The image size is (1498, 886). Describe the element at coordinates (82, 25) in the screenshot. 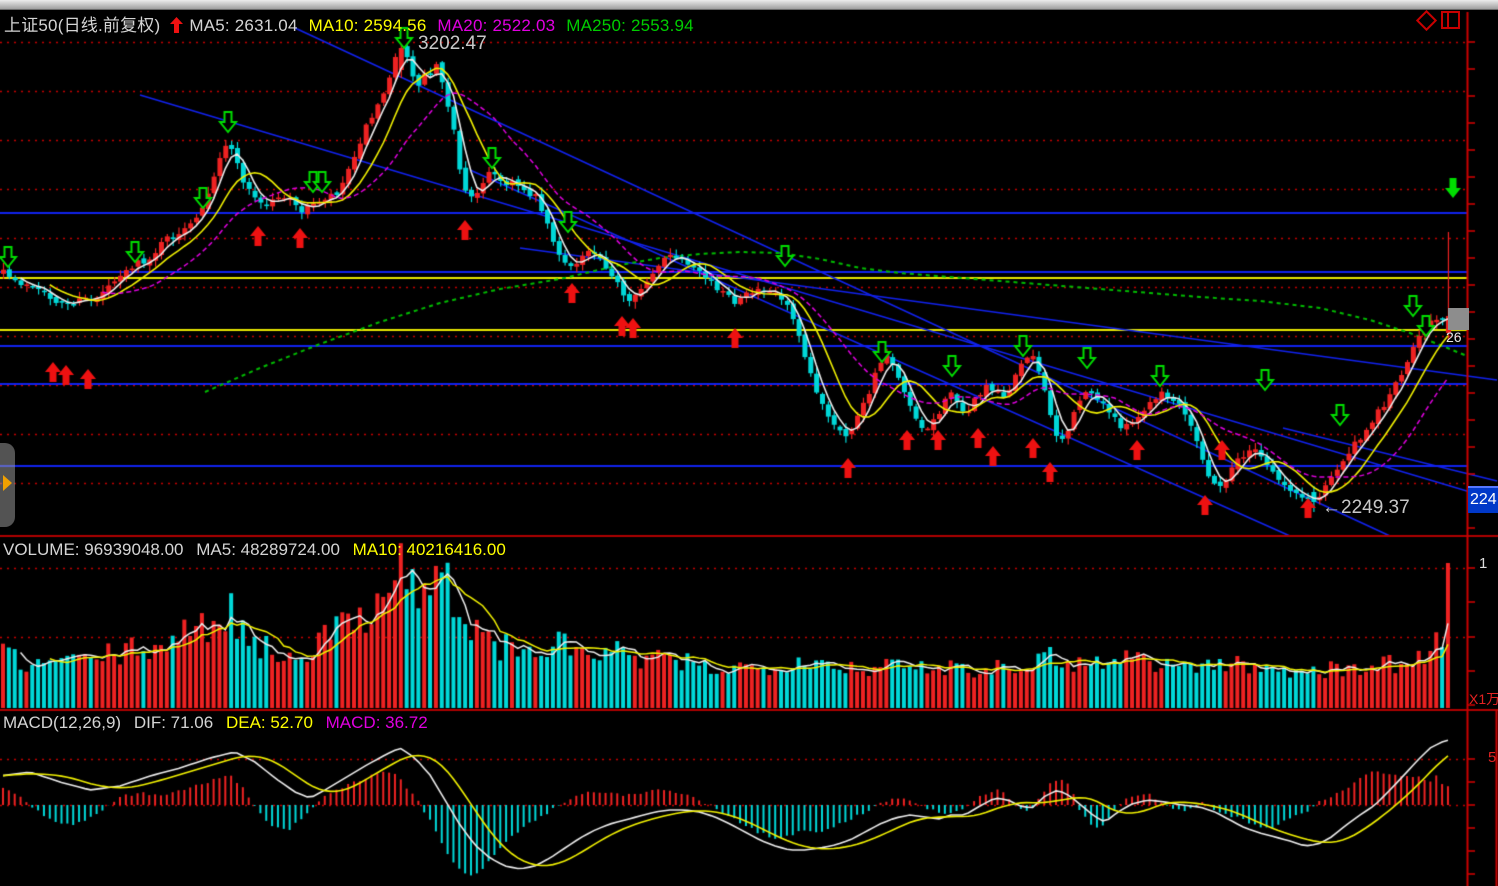

I see `instrument-title: 上证50(日线.前复权)` at that location.